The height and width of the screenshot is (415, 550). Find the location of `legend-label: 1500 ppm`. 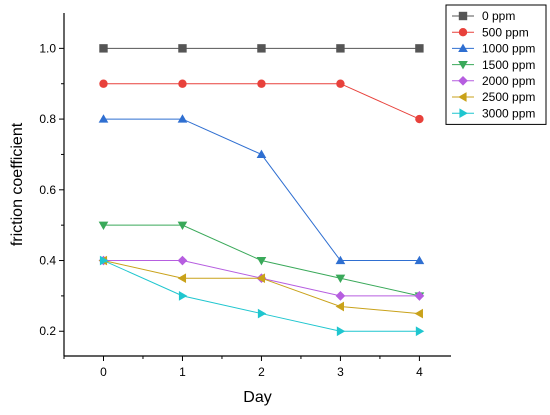

legend-label: 1500 ppm is located at coordinates (508, 65).